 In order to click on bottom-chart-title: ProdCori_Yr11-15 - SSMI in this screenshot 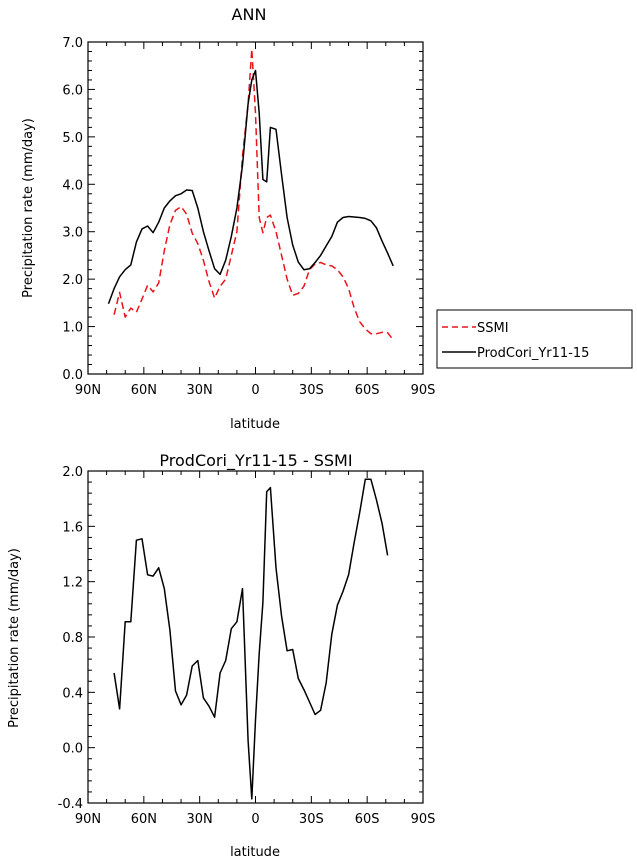, I will do `click(255, 461)`.